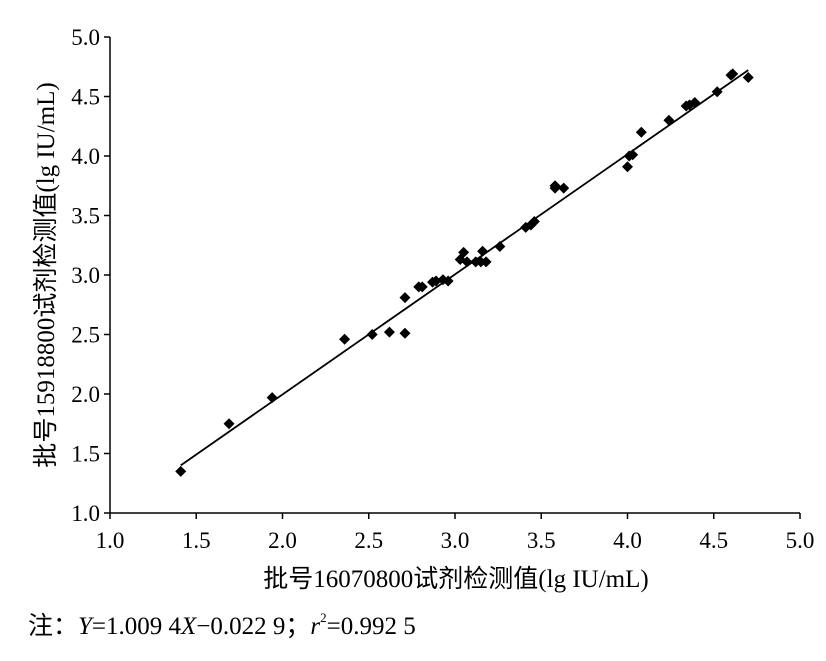 The width and height of the screenshot is (826, 661). I want to click on y-tick-label: 2.0, so click(85, 394).